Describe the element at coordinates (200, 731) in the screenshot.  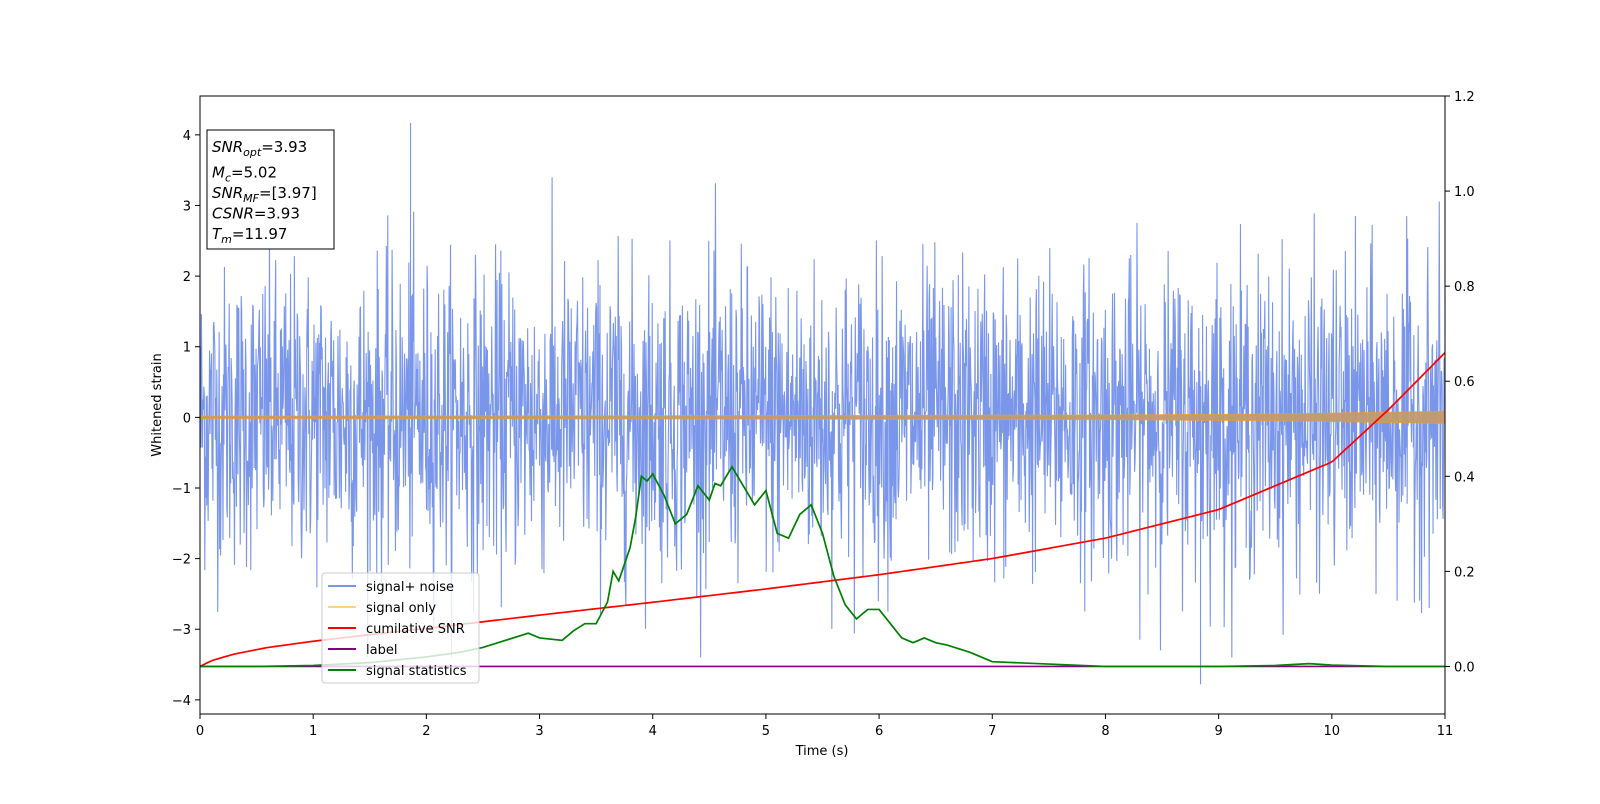
I see `x-tick-label: 0` at that location.